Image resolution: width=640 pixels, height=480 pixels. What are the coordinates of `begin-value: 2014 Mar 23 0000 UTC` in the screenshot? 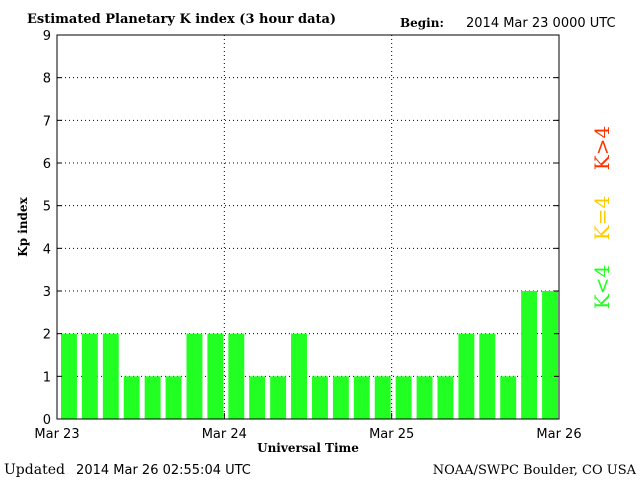 It's located at (541, 23).